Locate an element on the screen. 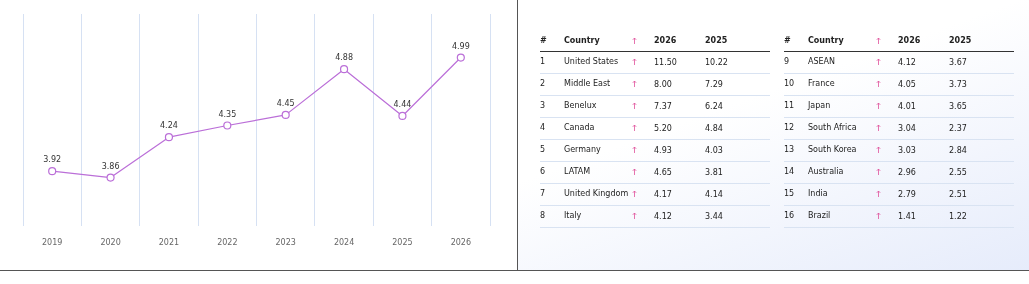 This screenshot has width=1029, height=284. y-tick-label: LATAM is located at coordinates (577, 171).